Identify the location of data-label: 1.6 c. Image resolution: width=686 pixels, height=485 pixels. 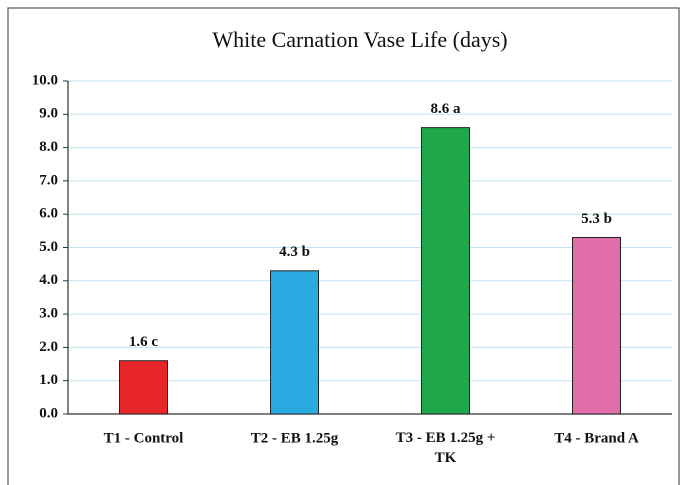
(144, 342).